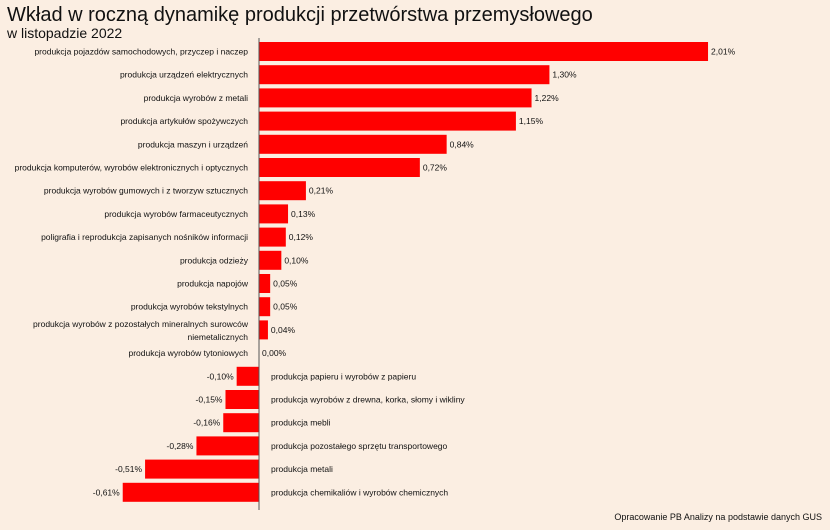 This screenshot has height=530, width=830. Describe the element at coordinates (184, 121) in the screenshot. I see `category-label-3: produkcja artykułów spożywczych` at that location.